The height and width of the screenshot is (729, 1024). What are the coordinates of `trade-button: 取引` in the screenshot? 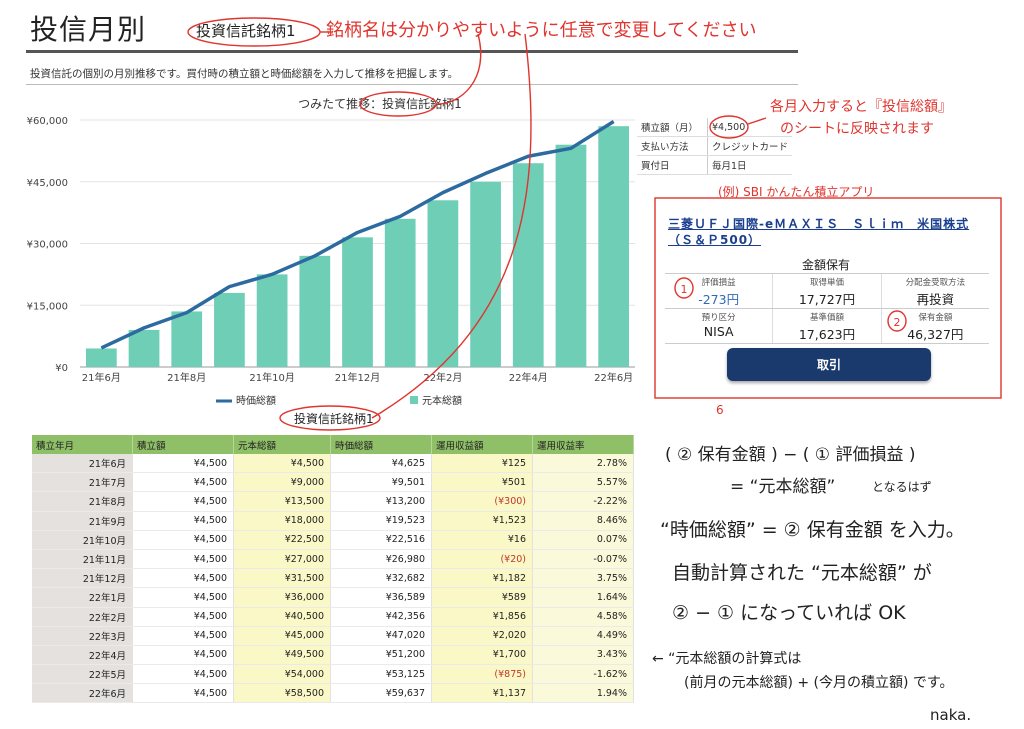 It's located at (829, 364).